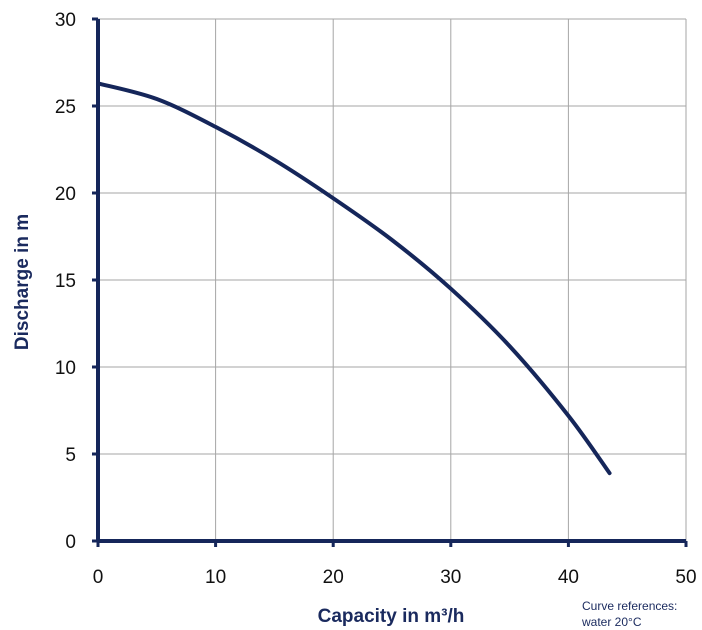 The width and height of the screenshot is (702, 630). What do you see at coordinates (22, 282) in the screenshot?
I see `y-axis-title: Discharge in m` at bounding box center [22, 282].